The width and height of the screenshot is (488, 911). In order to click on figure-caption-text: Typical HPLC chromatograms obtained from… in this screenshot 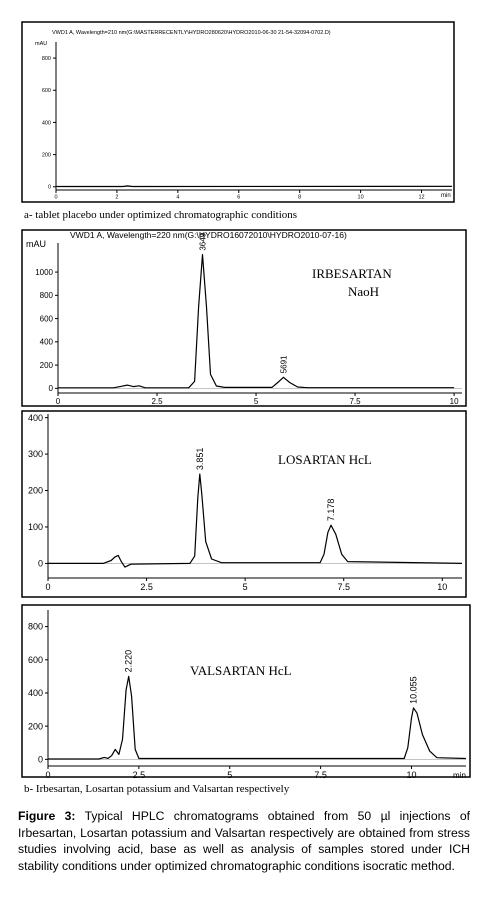, I will do `click(244, 841)`.